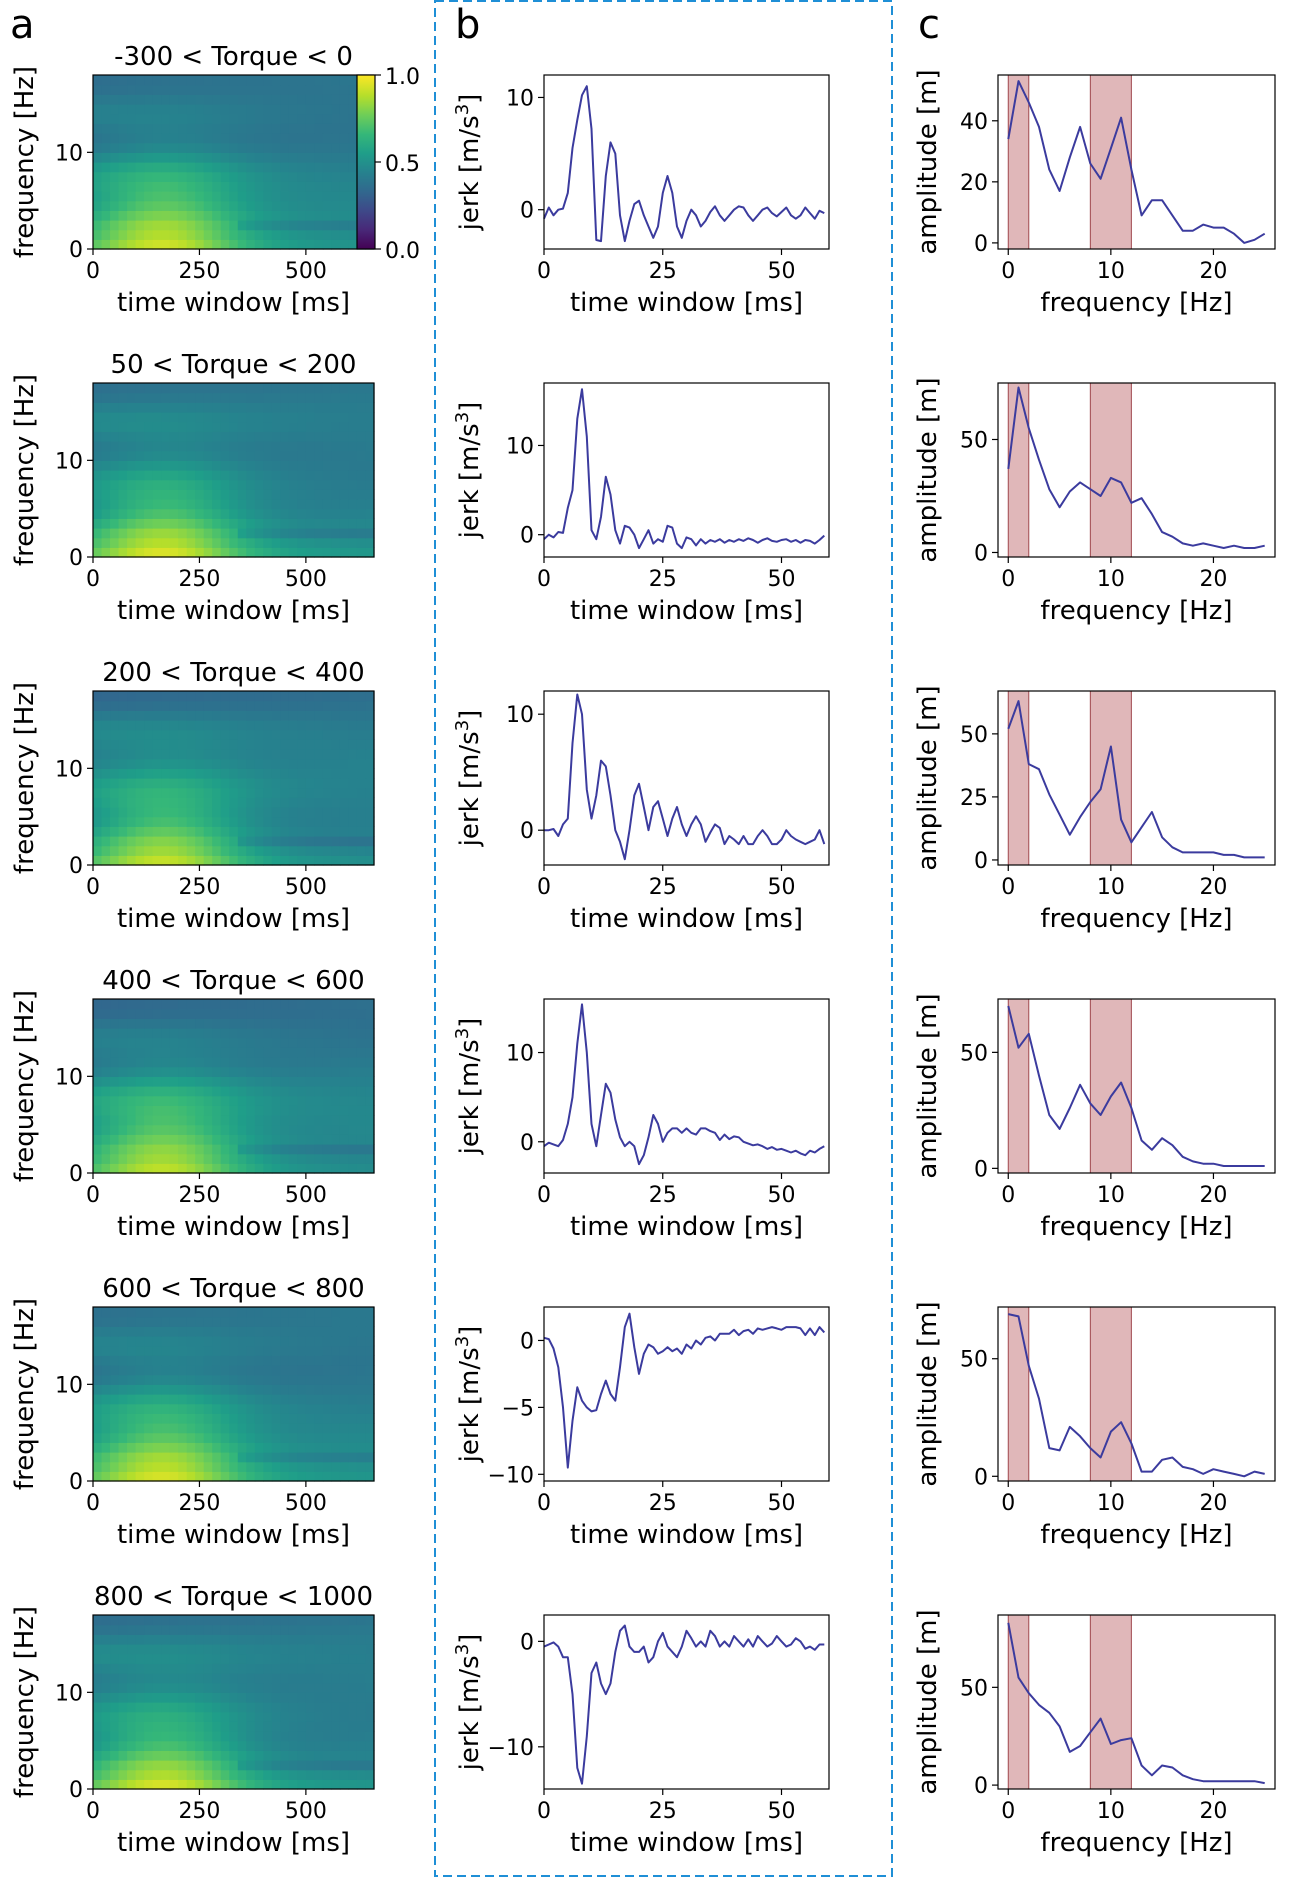 This screenshot has height=1878, width=1295. I want to click on a-row3-ytick-label-1: 10, so click(69, 1077).